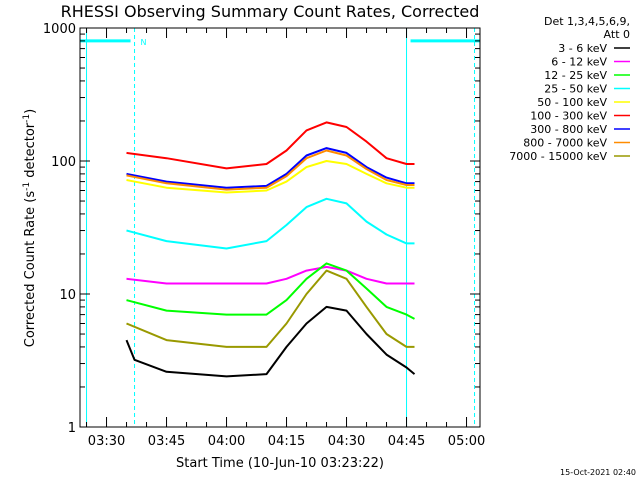  I want to click on x-tick-label-6: 05:00, so click(466, 441).